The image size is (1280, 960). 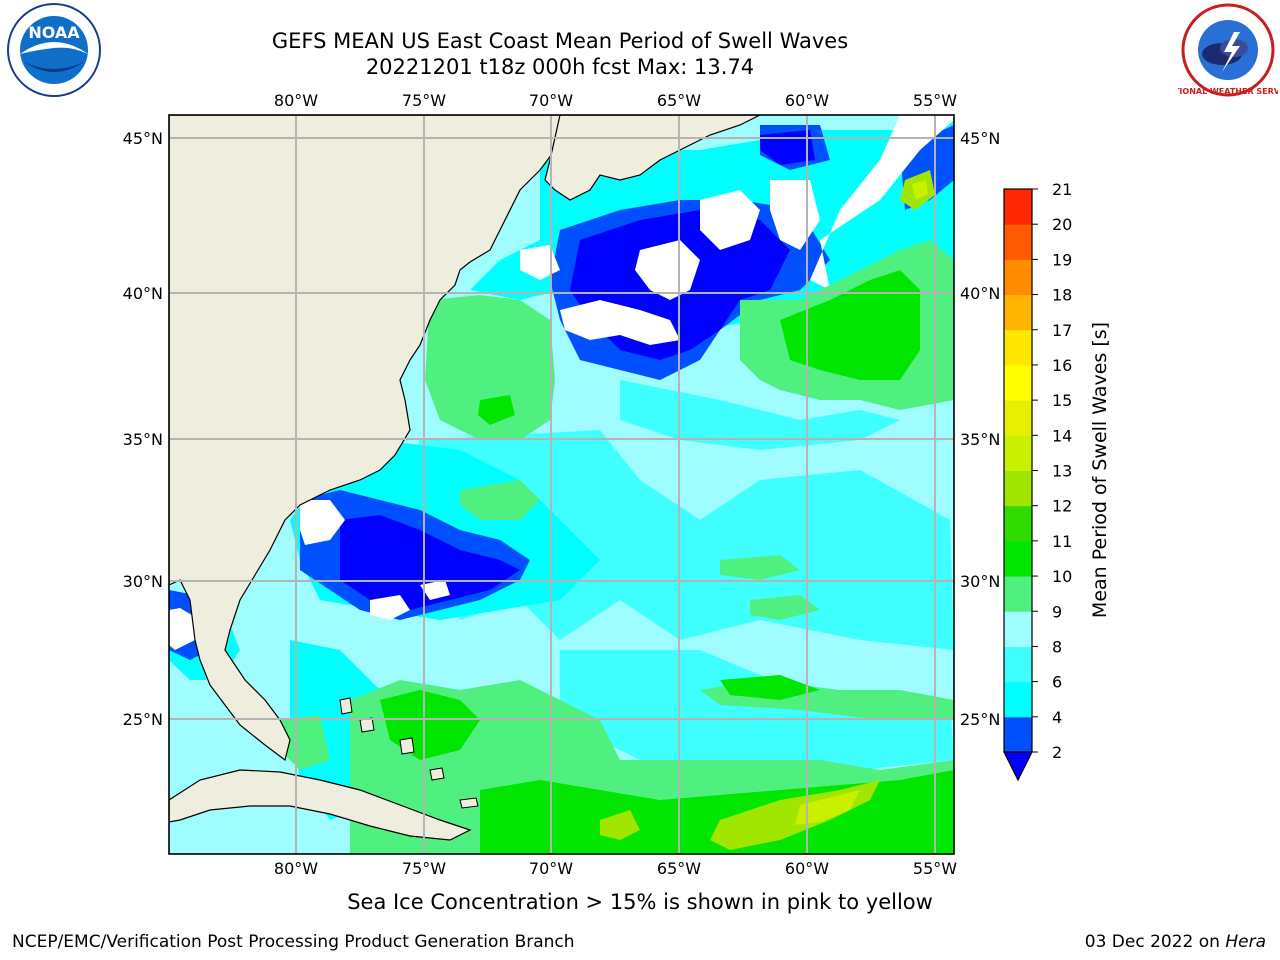 What do you see at coordinates (1057, 752) in the screenshot?
I see `colorbar-tick-label: 2` at bounding box center [1057, 752].